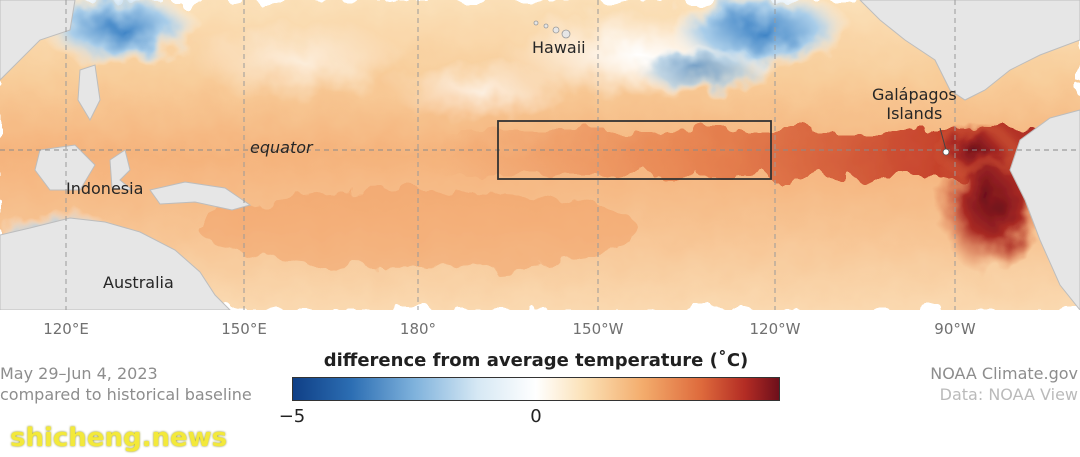 The image size is (1080, 457). Describe the element at coordinates (536, 360) in the screenshot. I see `legend-title: difference from average temperature (˚C)` at that location.